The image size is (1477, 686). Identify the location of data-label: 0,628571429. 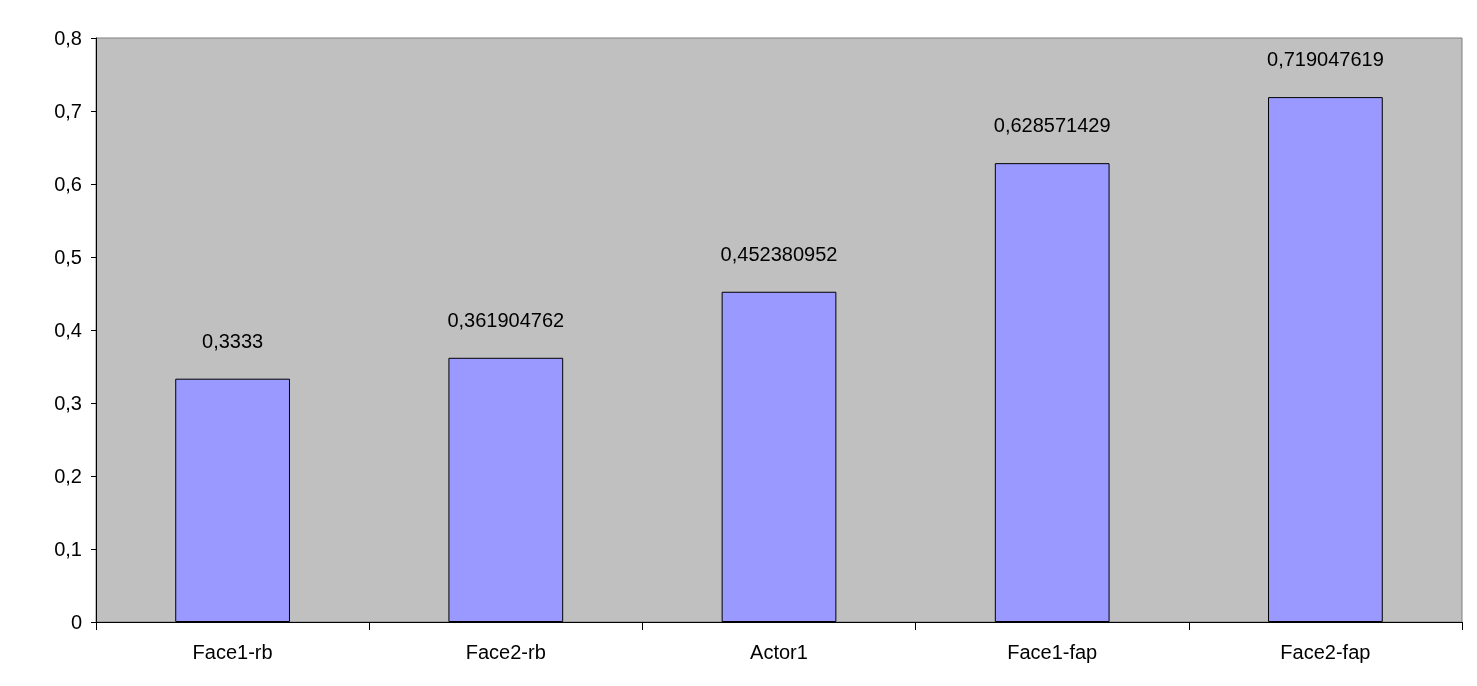
(1052, 125).